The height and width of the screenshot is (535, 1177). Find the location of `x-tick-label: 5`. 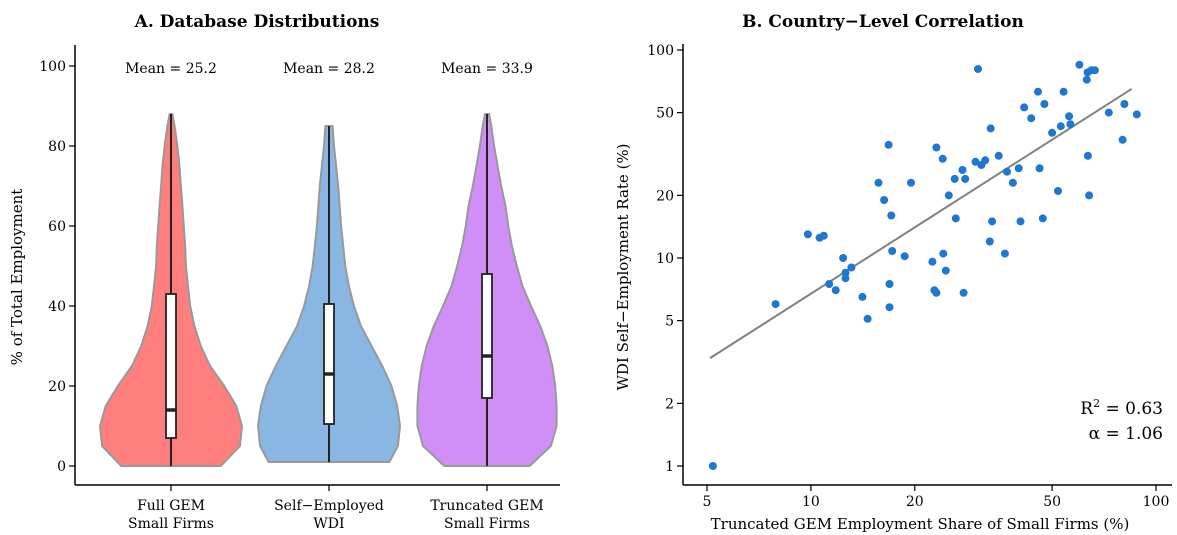

x-tick-label: 5 is located at coordinates (707, 502).